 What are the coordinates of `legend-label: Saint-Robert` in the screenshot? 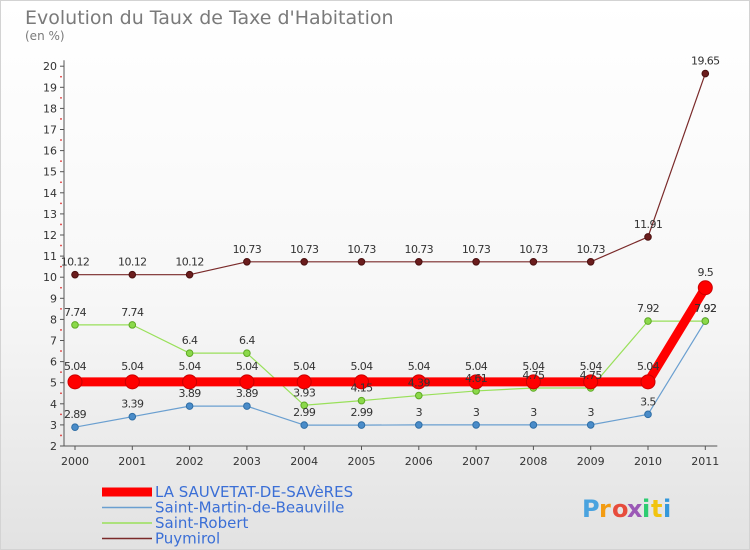 It's located at (202, 523).